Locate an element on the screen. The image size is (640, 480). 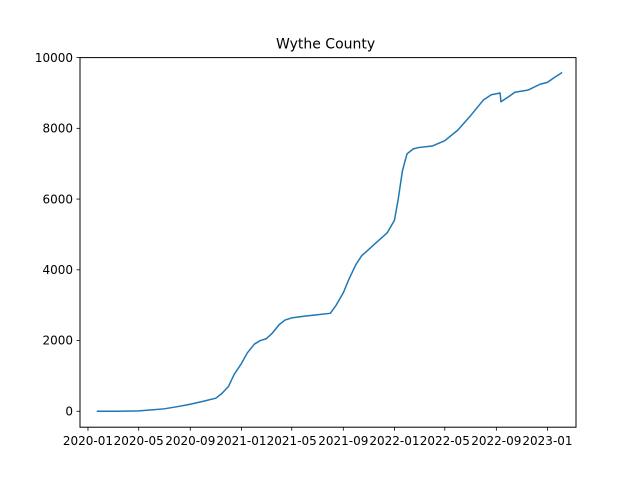
y-axis-ticks: 0 2000 4000 6000 8000 10000 is located at coordinates (57, 234).